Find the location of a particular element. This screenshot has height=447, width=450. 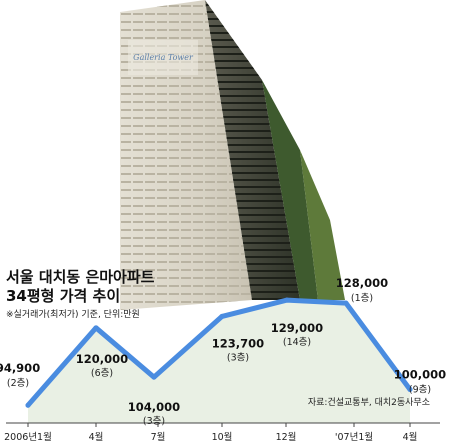

floor-label: (9층) is located at coordinates (420, 390).